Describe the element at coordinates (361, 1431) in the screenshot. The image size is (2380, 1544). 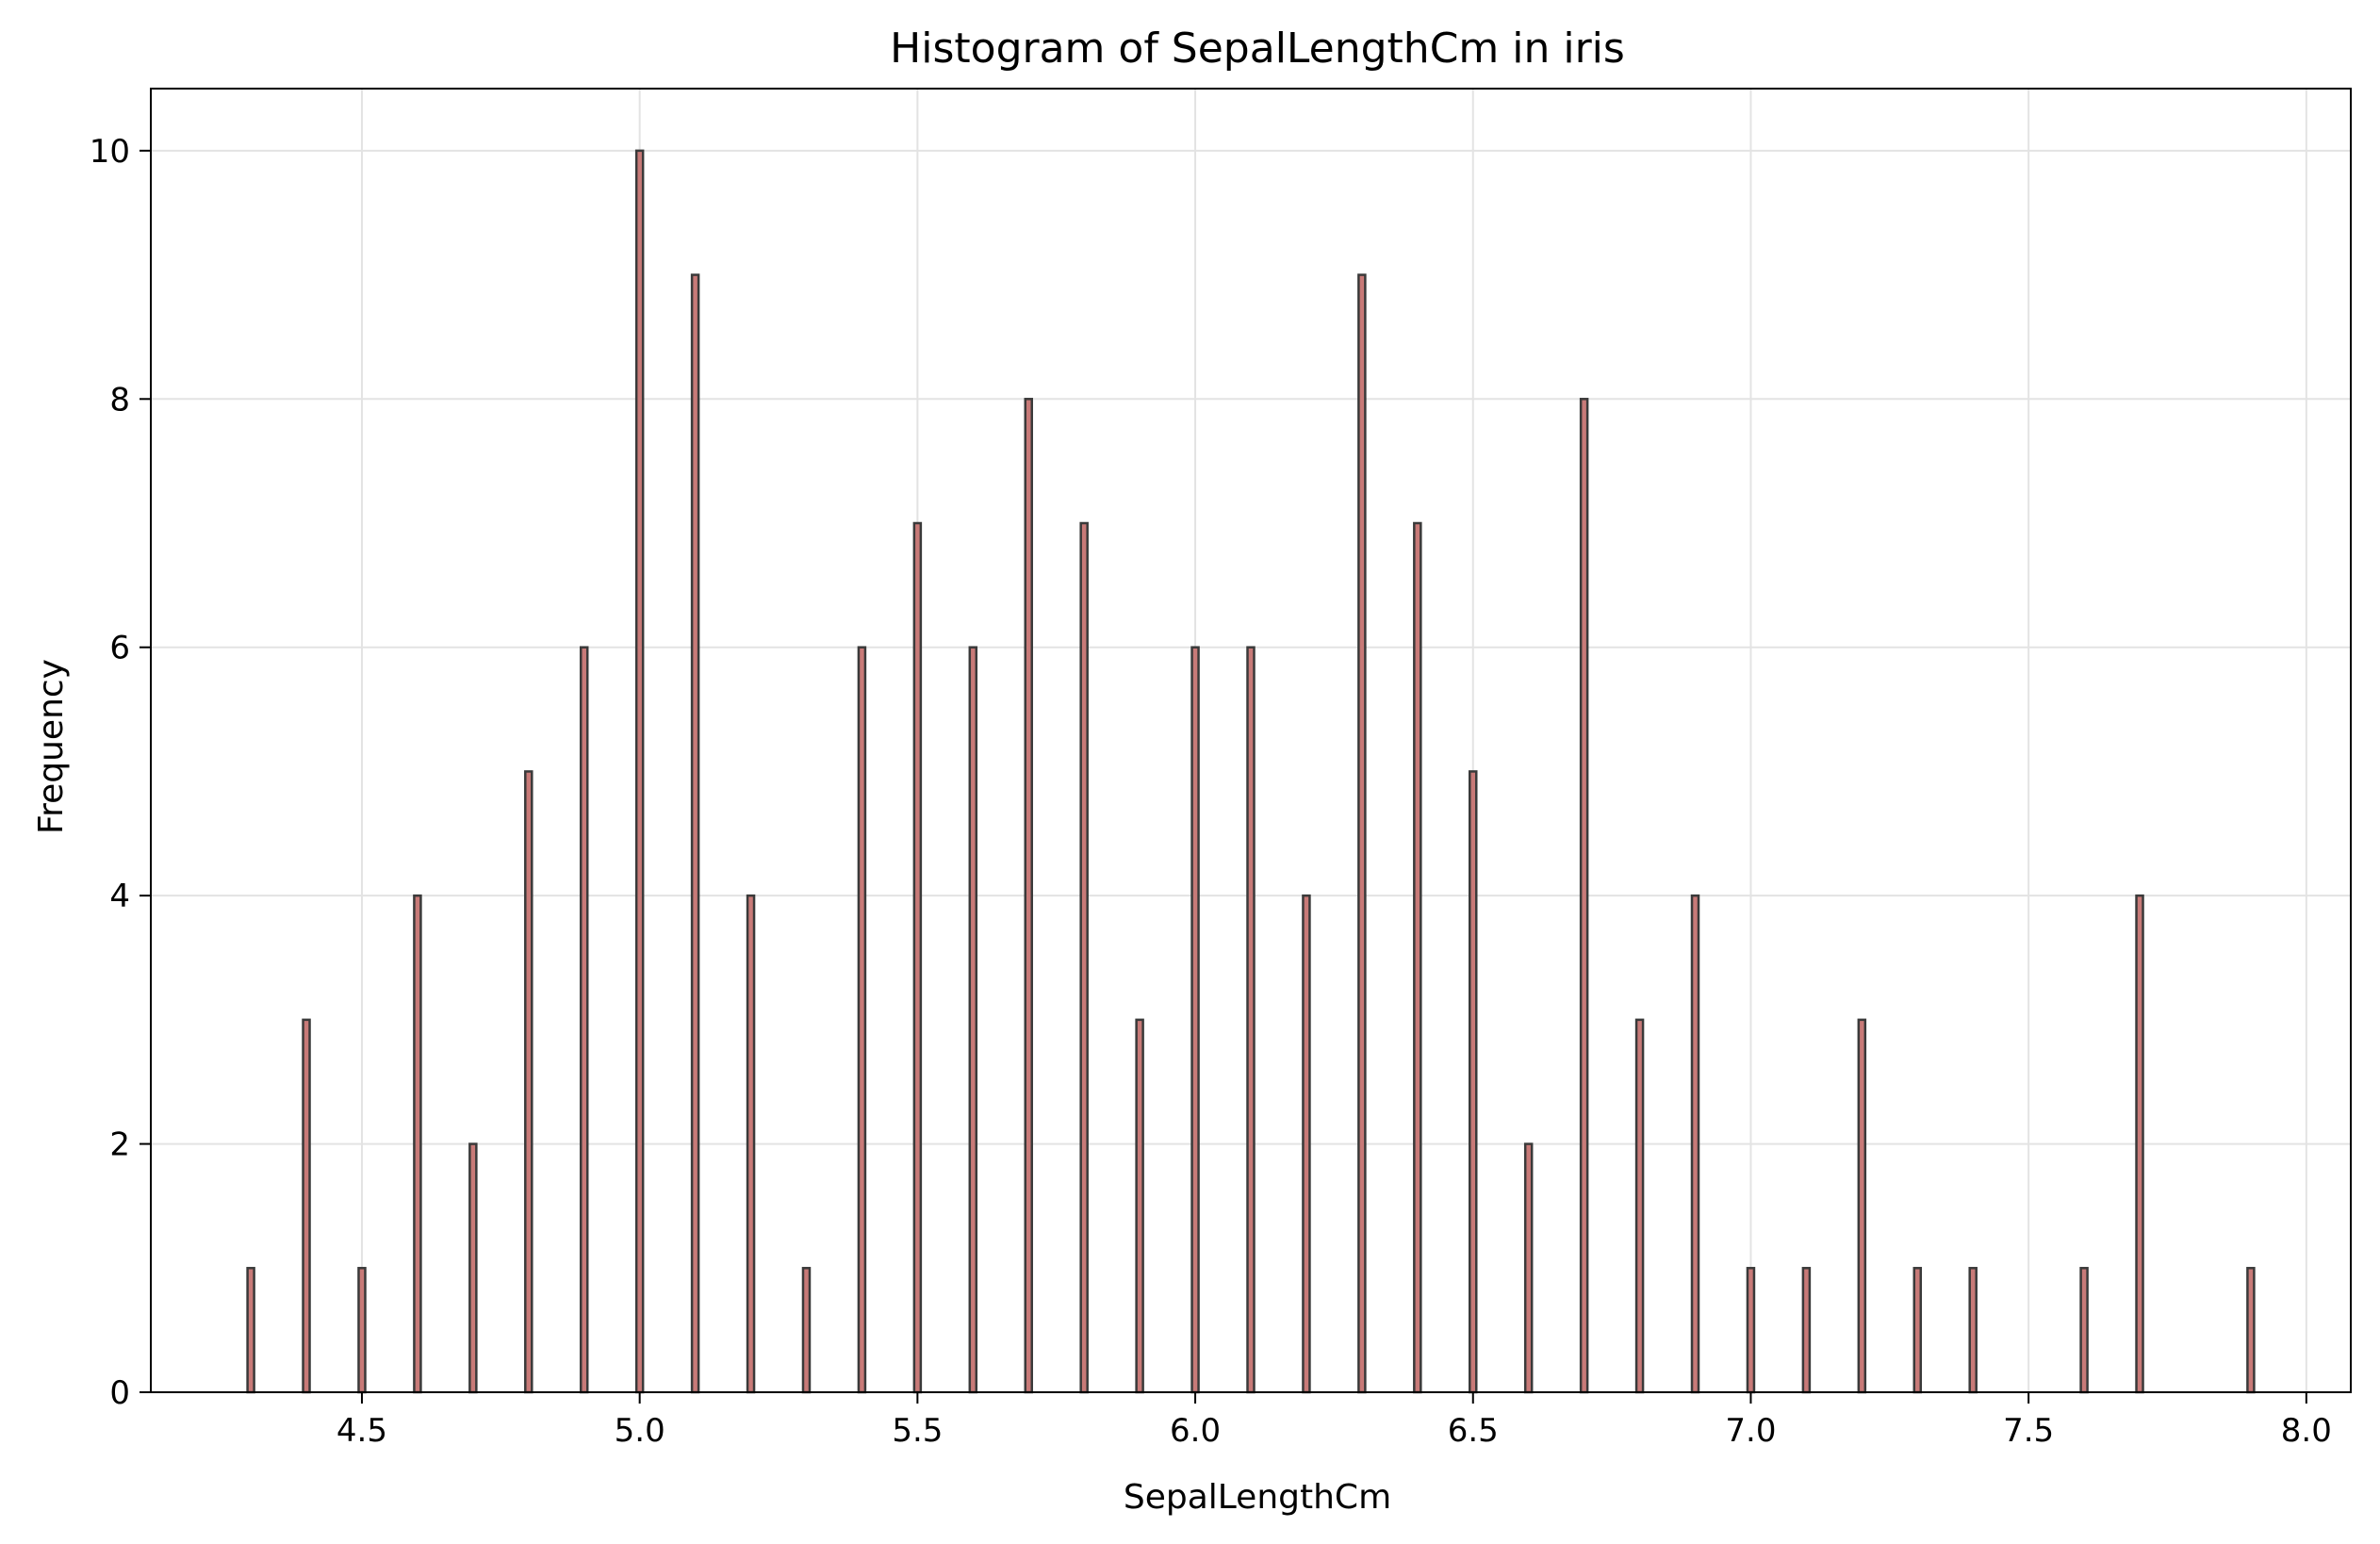
I see `x-tick-label: 4.5` at that location.